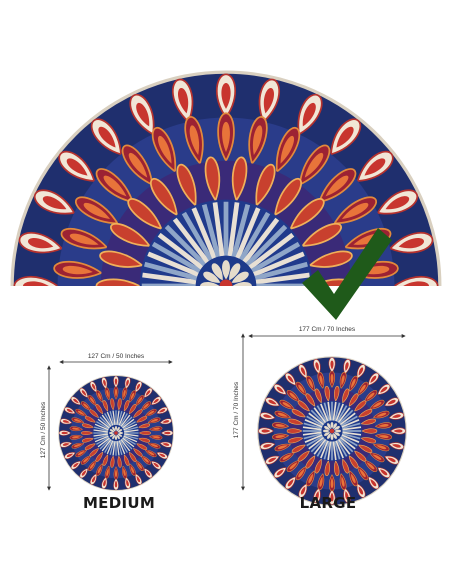 This screenshot has width=452, height=584. Describe the element at coordinates (327, 329) in the screenshot. I see `large-width-label: 177 Cm / 70 Inches` at that location.